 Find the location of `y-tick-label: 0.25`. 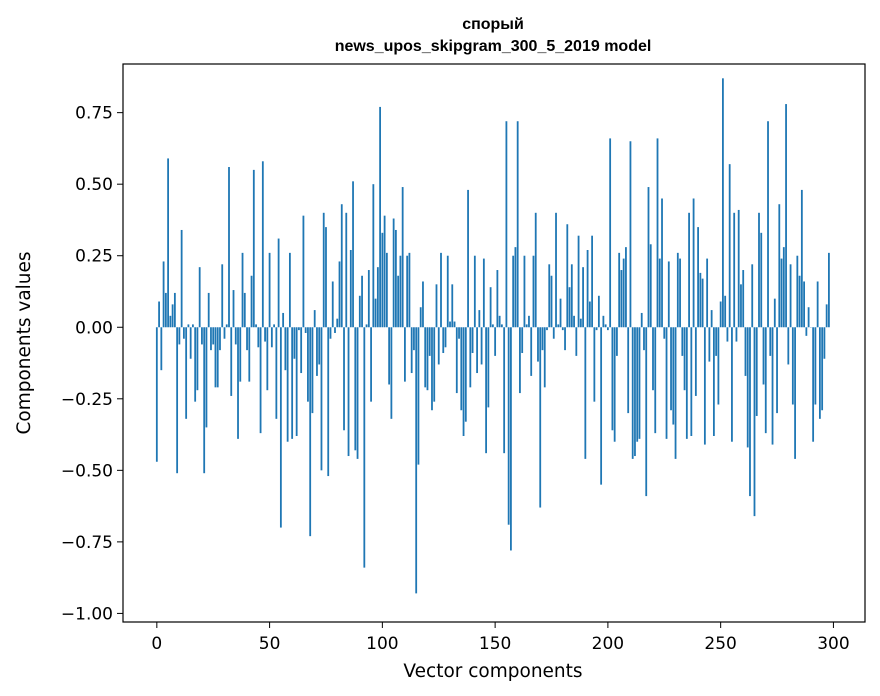

y-tick-label: 0.25 is located at coordinates (94, 257).